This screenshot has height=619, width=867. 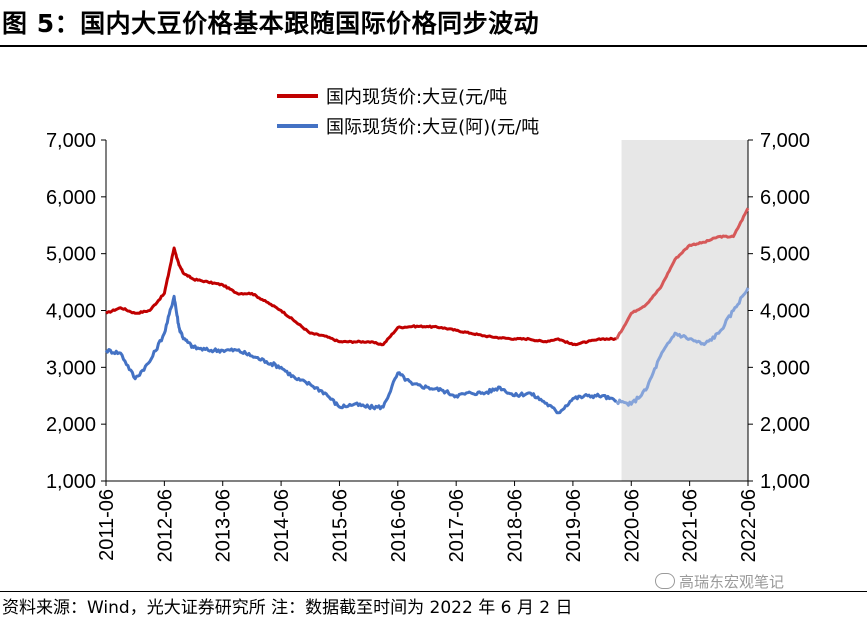 What do you see at coordinates (785, 425) in the screenshot?
I see `y-tick-label-right: 2,000` at bounding box center [785, 425].